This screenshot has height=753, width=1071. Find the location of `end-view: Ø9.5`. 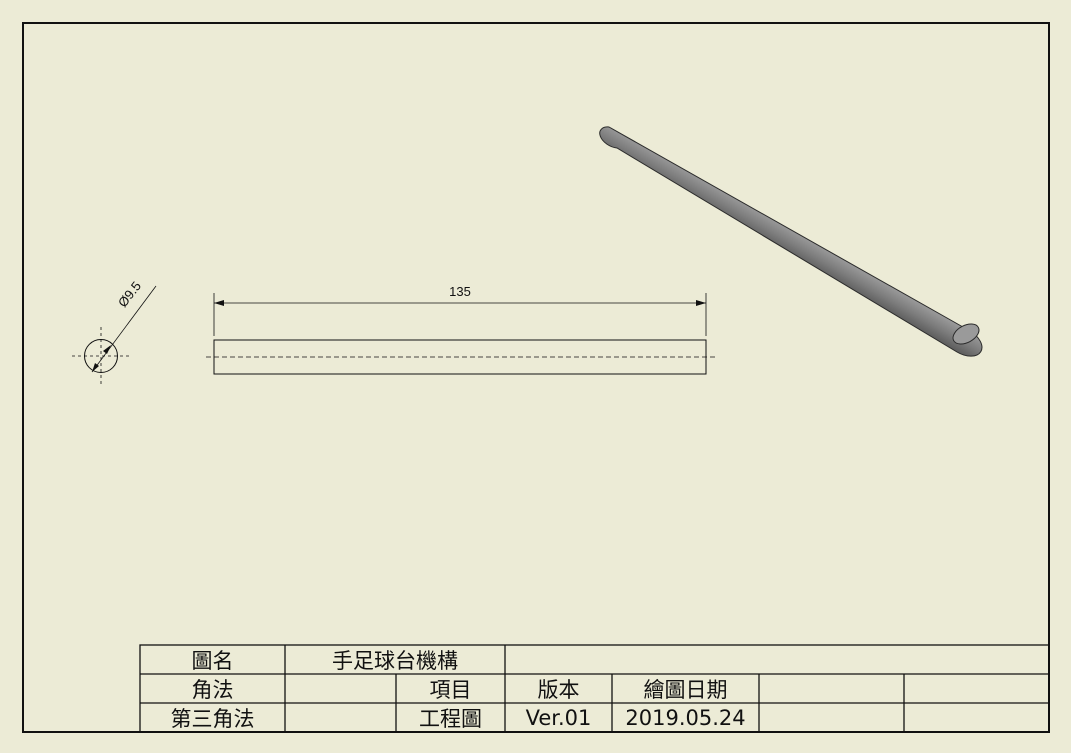

end-view: Ø9.5 is located at coordinates (114, 332).